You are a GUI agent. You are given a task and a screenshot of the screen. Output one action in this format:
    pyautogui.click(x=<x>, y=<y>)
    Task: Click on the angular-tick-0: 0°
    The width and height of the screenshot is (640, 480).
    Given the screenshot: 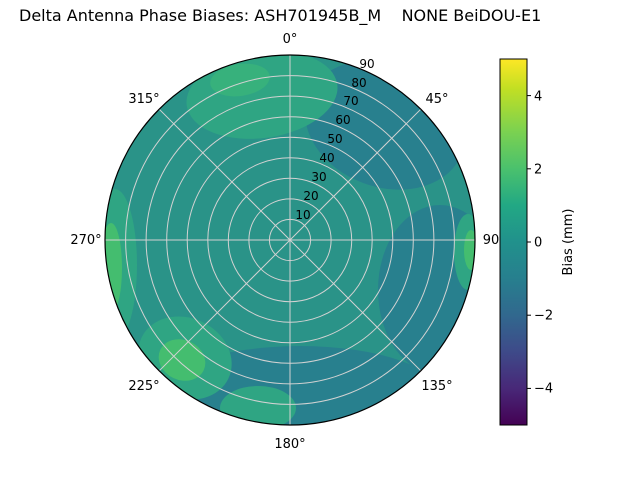 What is the action you would take?
    pyautogui.click(x=290, y=39)
    